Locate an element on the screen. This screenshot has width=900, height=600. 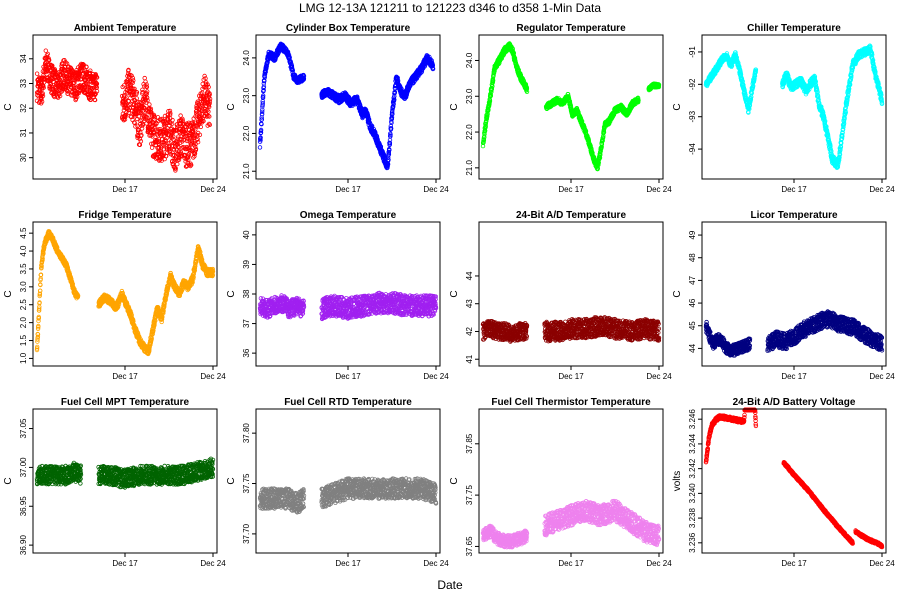
plot-frame is located at coordinates (348, 107).